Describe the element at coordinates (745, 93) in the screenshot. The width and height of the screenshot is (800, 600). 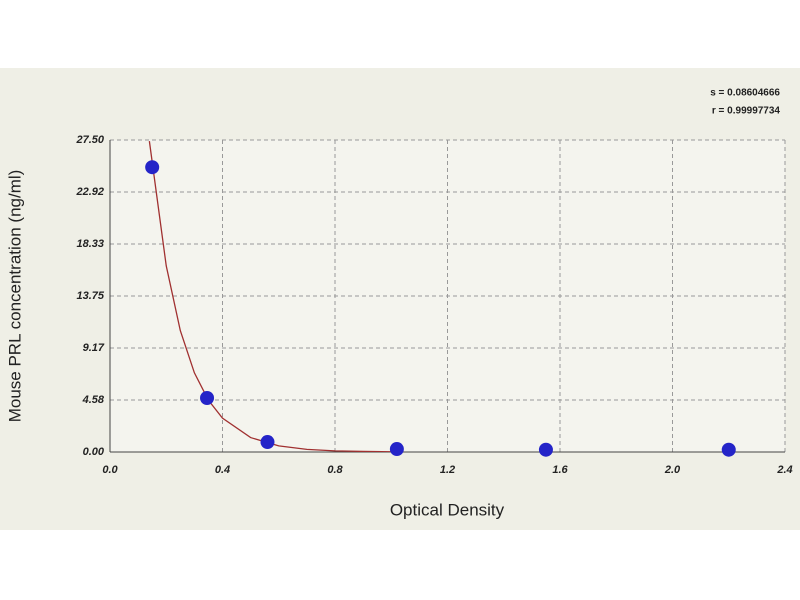
I see `annotation: s = 0.08604666` at that location.